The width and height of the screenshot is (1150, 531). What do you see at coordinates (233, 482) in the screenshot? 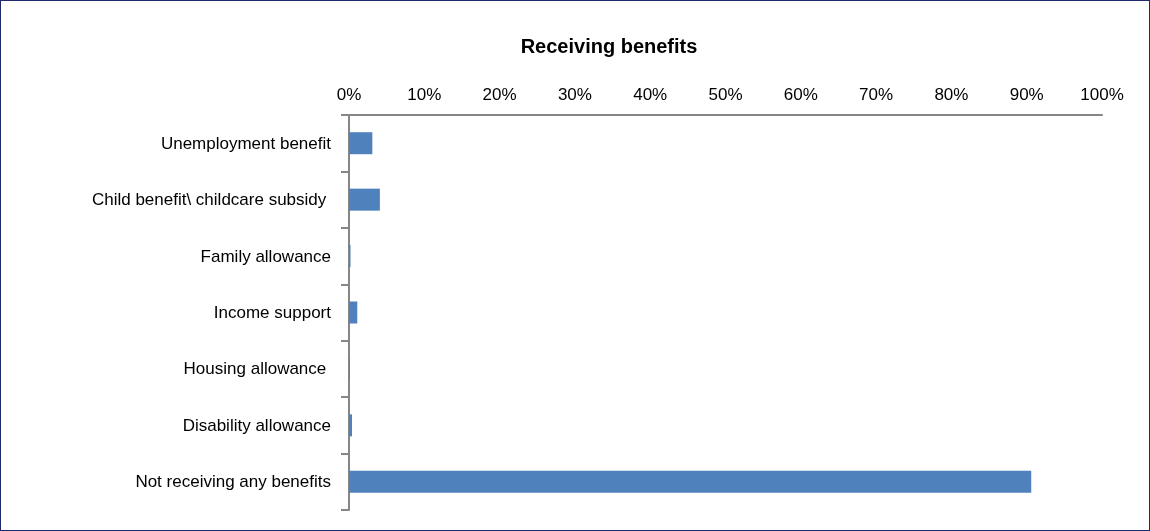
I see `y-tick-label: Not receiving any benefits` at bounding box center [233, 482].